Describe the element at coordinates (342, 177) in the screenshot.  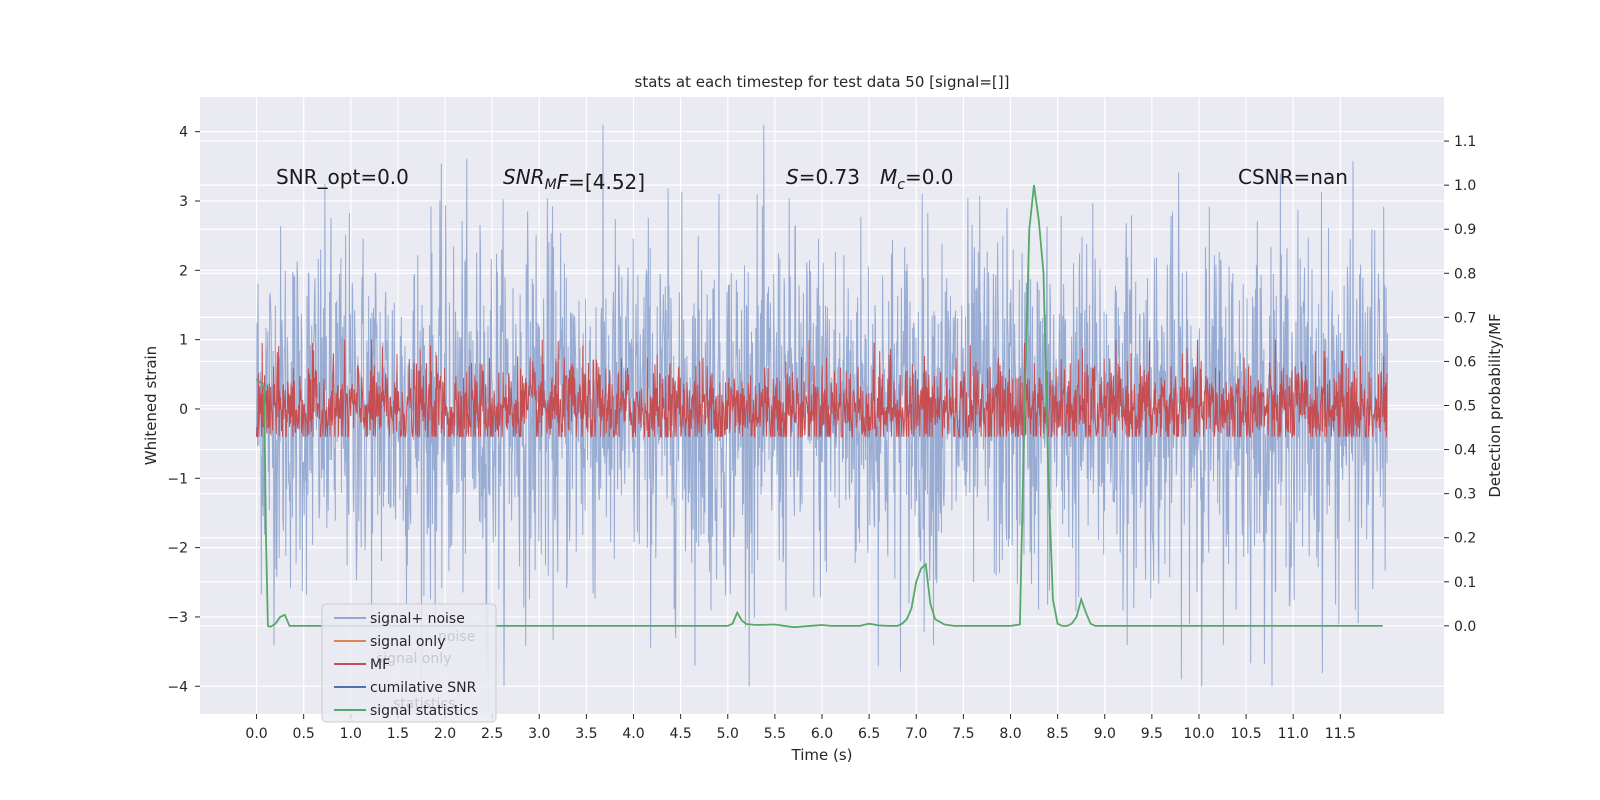
I see `annotation-0: SNR_opt=0.0` at that location.